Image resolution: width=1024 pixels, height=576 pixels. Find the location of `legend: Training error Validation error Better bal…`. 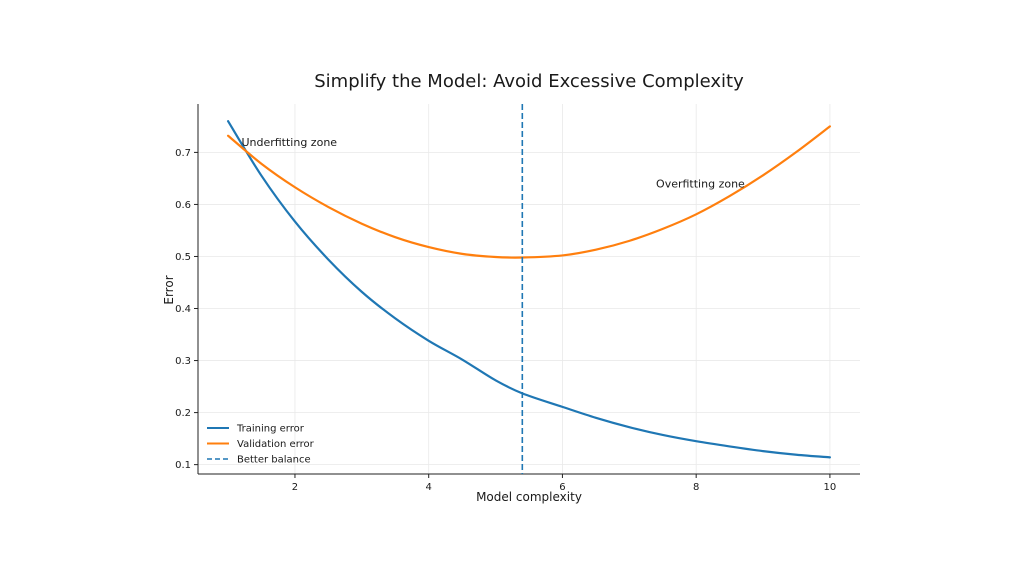

legend: Training error Validation error Better bal… is located at coordinates (261, 445).